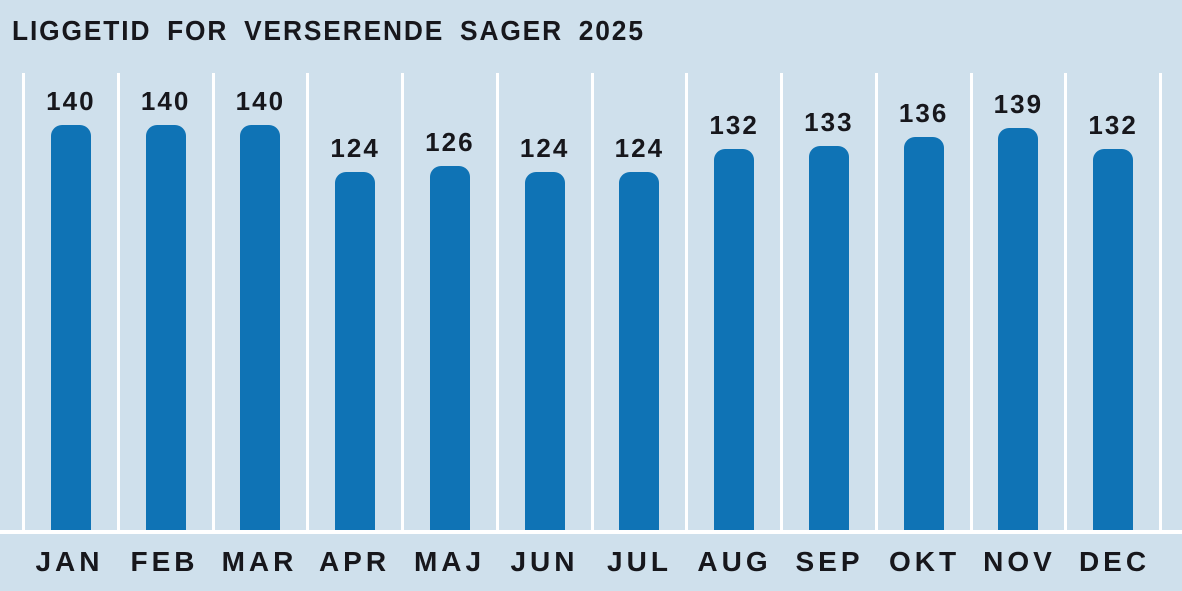 Image resolution: width=1182 pixels, height=591 pixels. What do you see at coordinates (544, 561) in the screenshot?
I see `x-tick-jun: JUN` at bounding box center [544, 561].